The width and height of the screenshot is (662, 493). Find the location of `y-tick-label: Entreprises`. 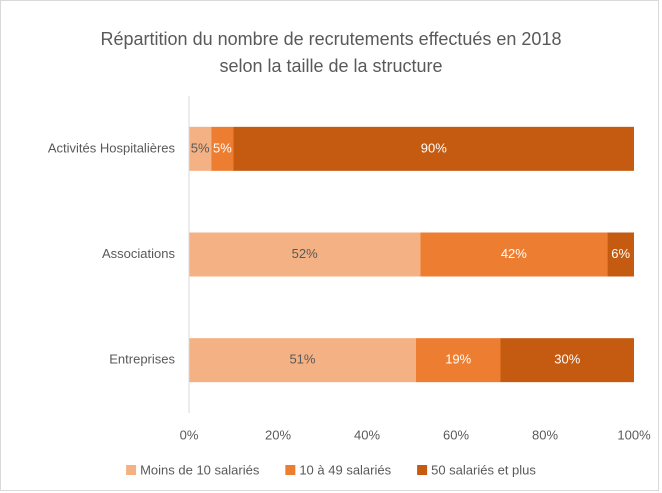

y-tick-label: Entreprises is located at coordinates (142, 359).